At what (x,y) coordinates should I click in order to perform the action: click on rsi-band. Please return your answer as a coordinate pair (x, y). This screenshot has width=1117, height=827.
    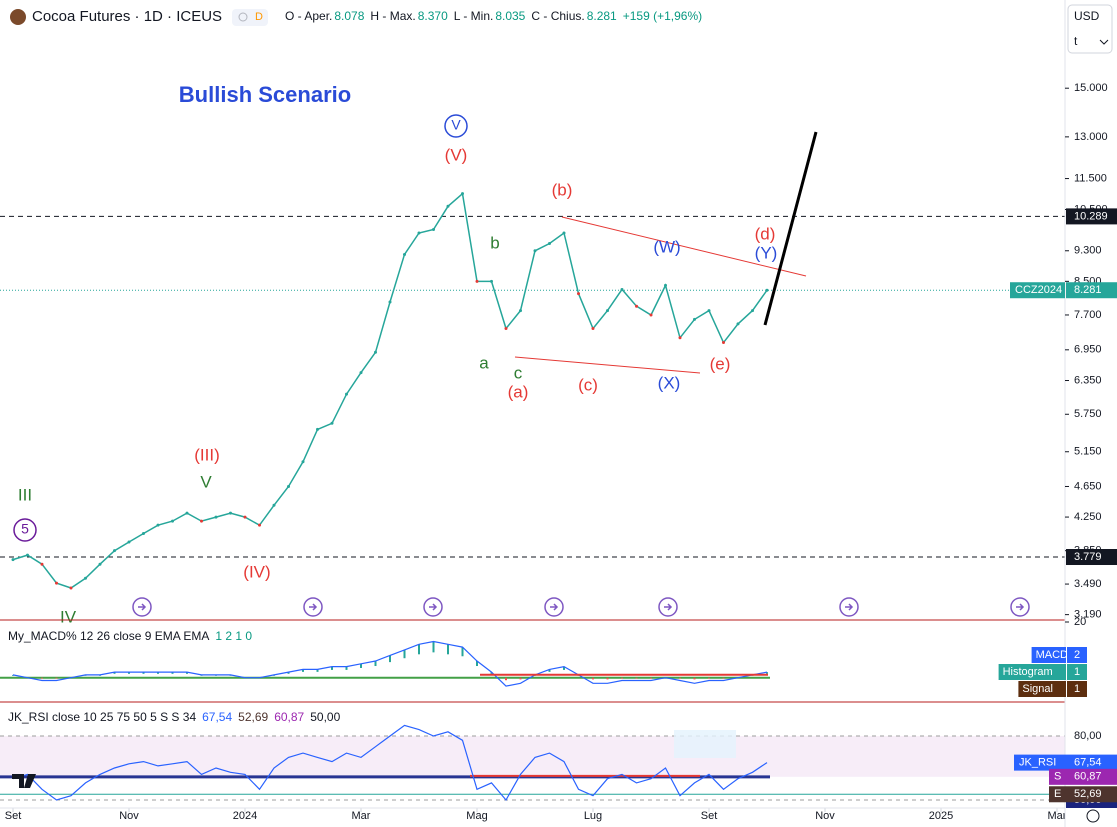
    Looking at the image, I should click on (532, 756).